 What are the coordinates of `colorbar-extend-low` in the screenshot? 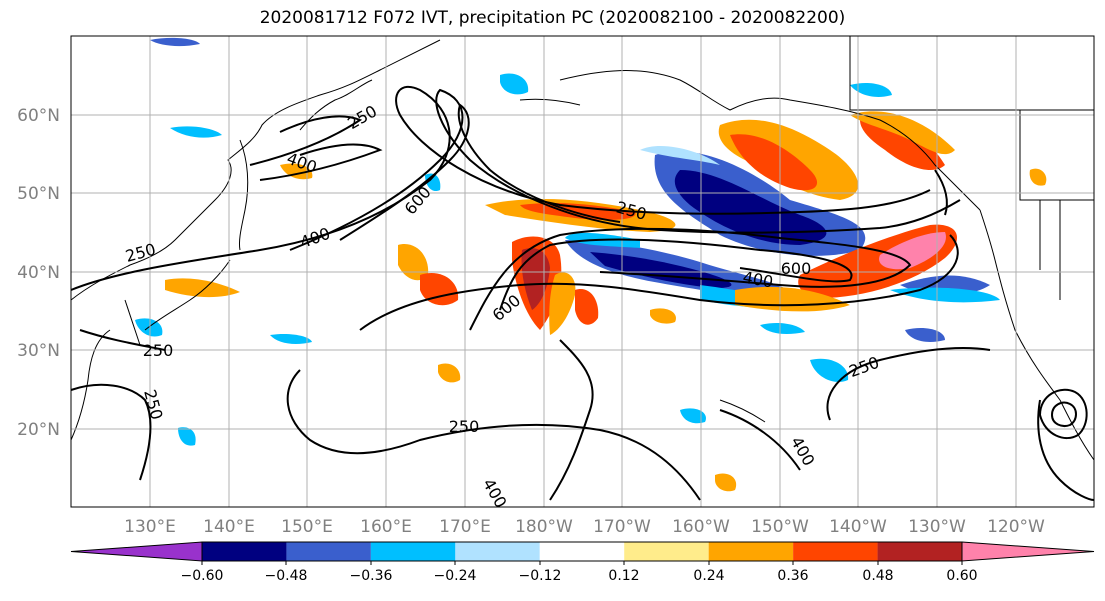 It's located at (136, 551).